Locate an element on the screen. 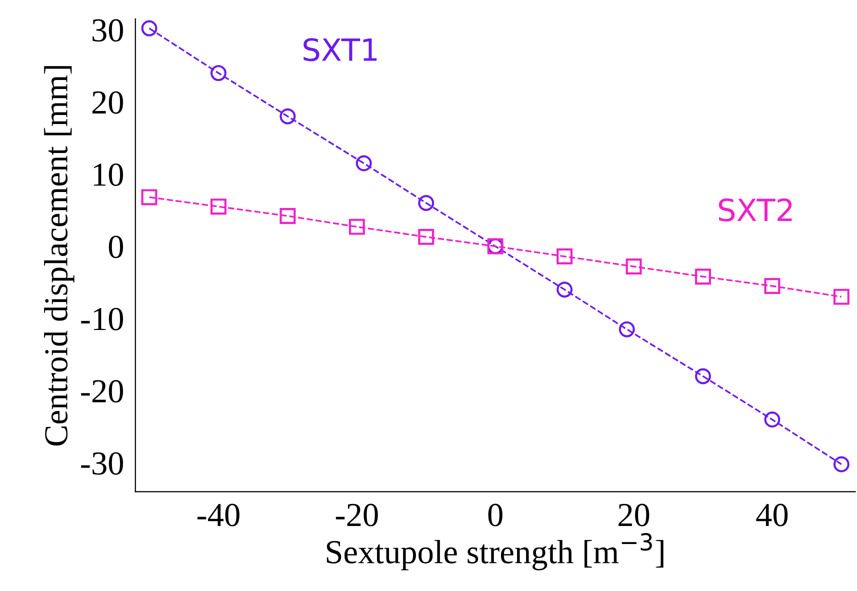  y-tick-label: 0 is located at coordinates (116, 247).